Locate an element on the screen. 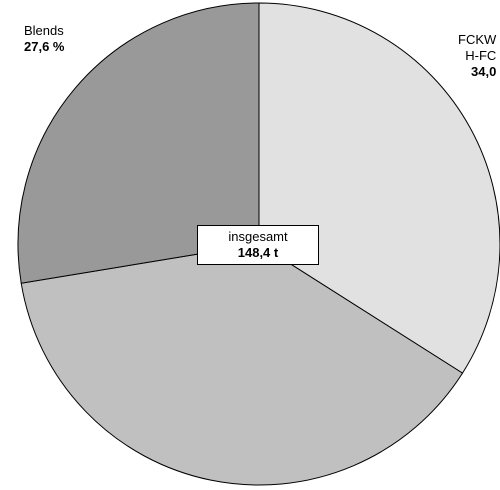 The height and width of the screenshot is (490, 500). slice-name-blends: Blends is located at coordinates (44, 30).